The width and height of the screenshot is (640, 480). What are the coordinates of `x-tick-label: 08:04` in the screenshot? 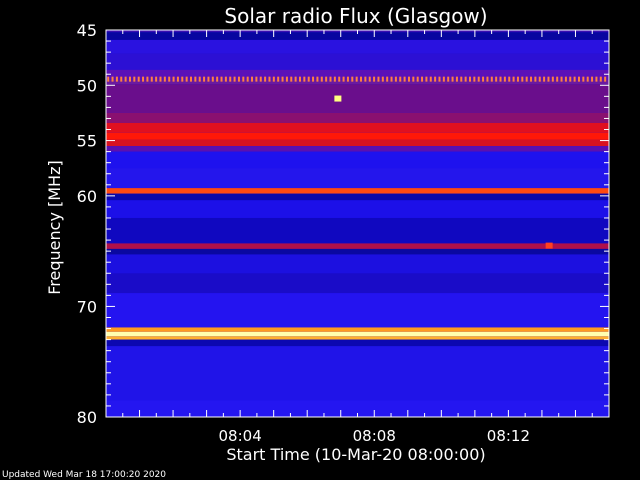 It's located at (240, 436).